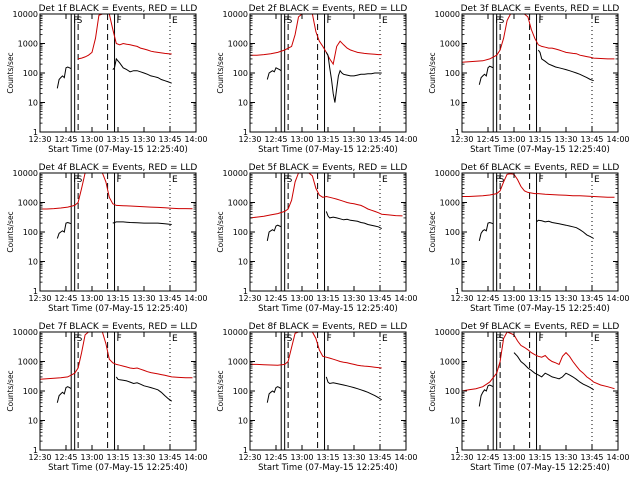 The height and width of the screenshot is (480, 640). I want to click on chart-title: Det 6f BLACK = Events, RED = LLD, so click(540, 168).